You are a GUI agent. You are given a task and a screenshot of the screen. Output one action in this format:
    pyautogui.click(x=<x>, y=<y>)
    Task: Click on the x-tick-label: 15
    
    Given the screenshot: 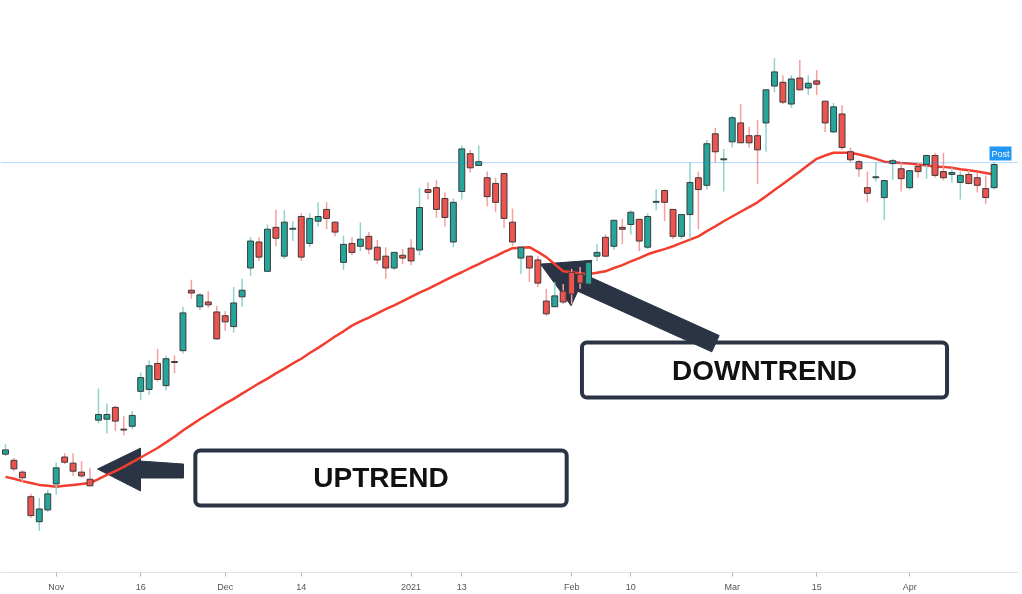 What is the action you would take?
    pyautogui.click(x=816, y=586)
    